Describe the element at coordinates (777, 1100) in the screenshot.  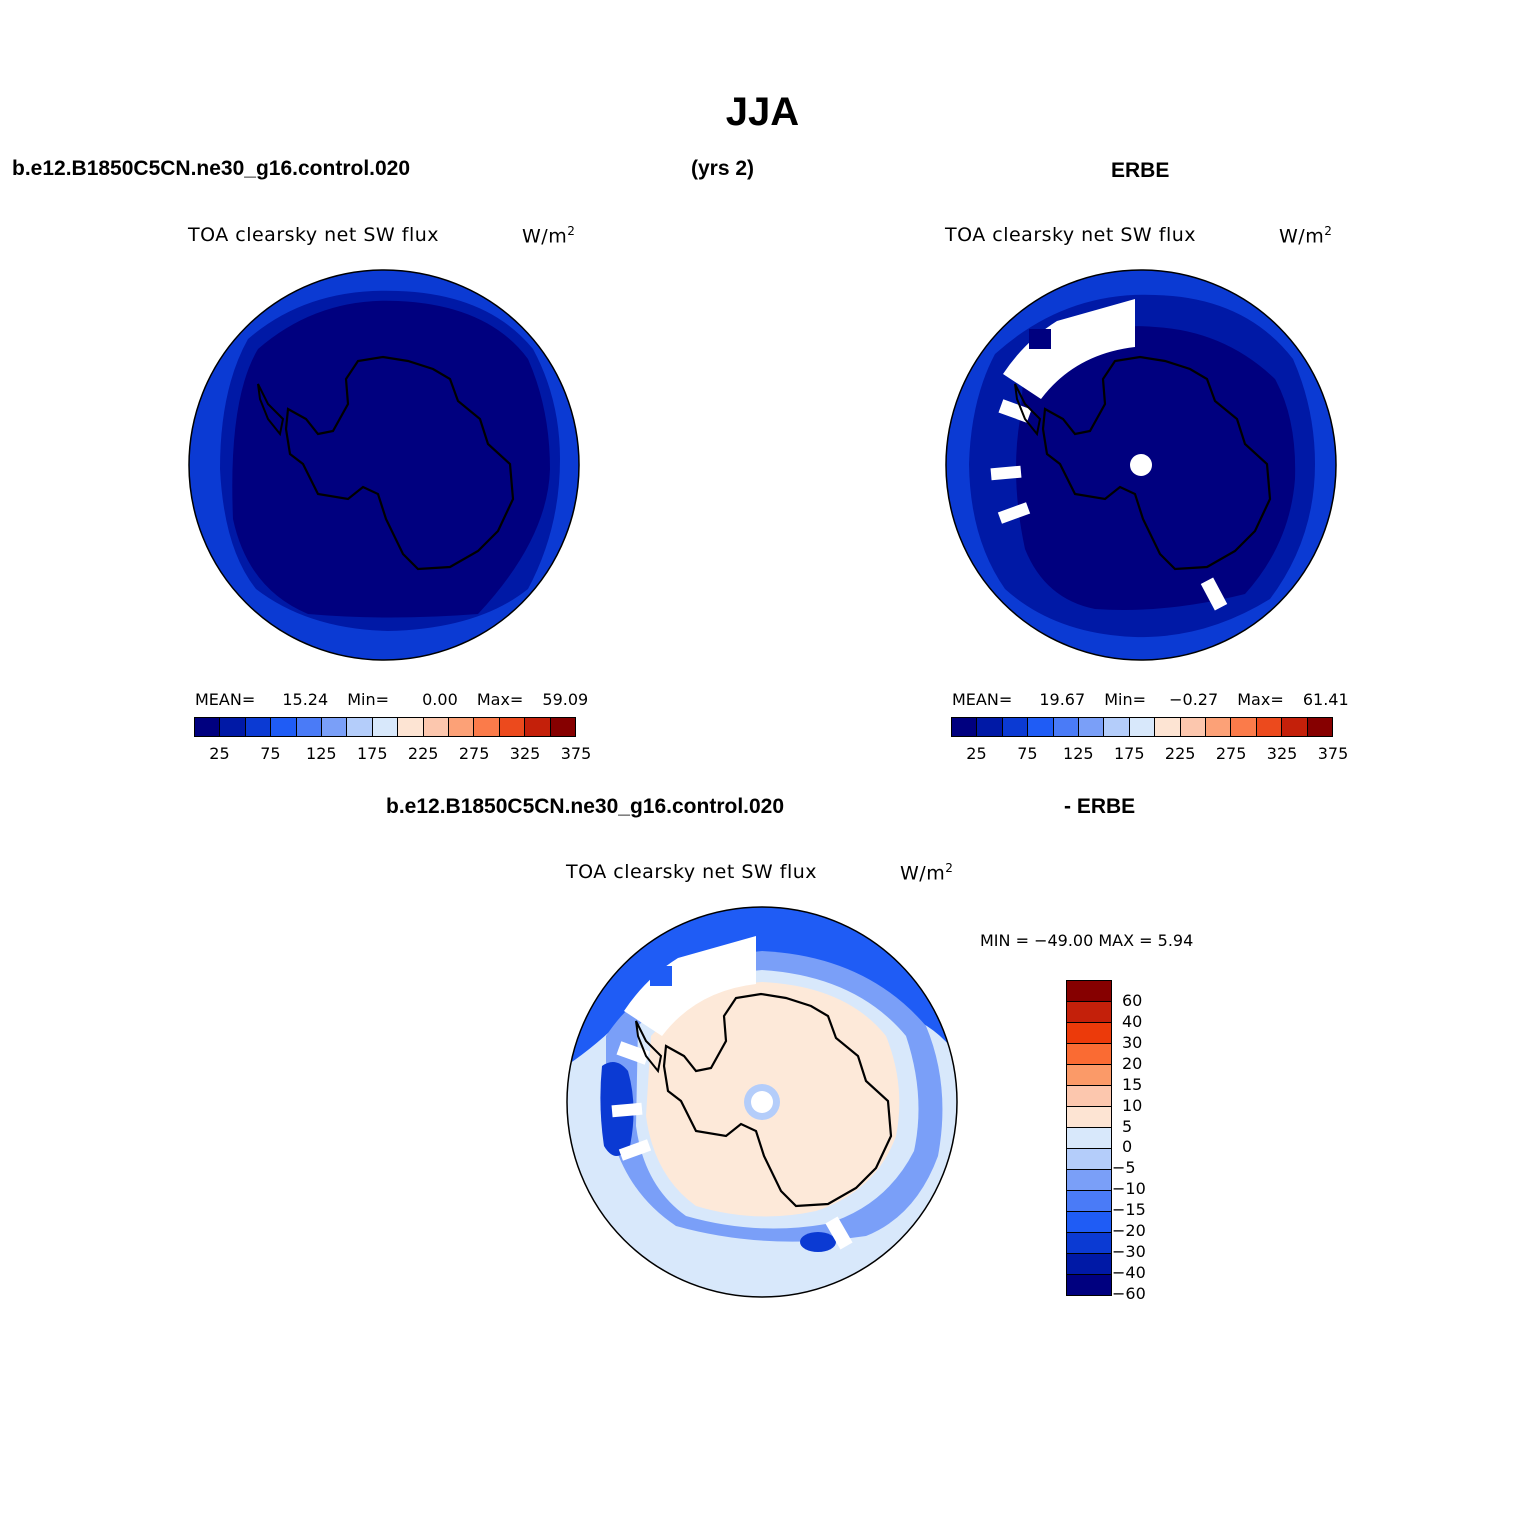
I see `diff-coastline` at that location.